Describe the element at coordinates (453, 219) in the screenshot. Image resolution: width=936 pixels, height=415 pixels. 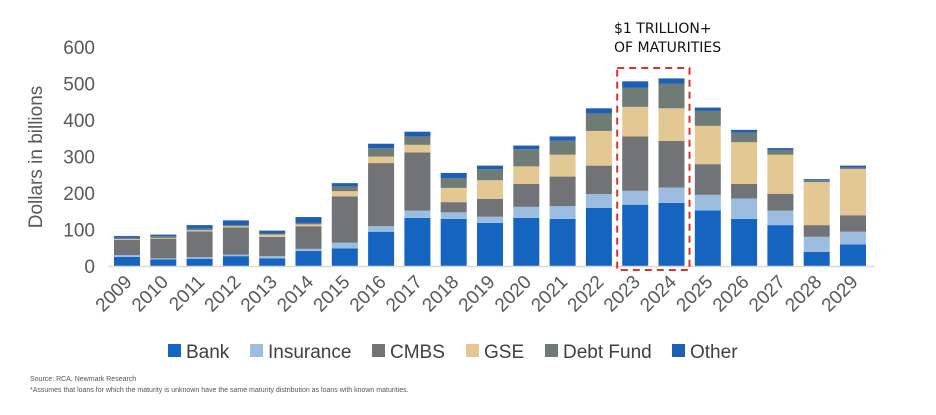
I see `bar-stack-2018` at that location.